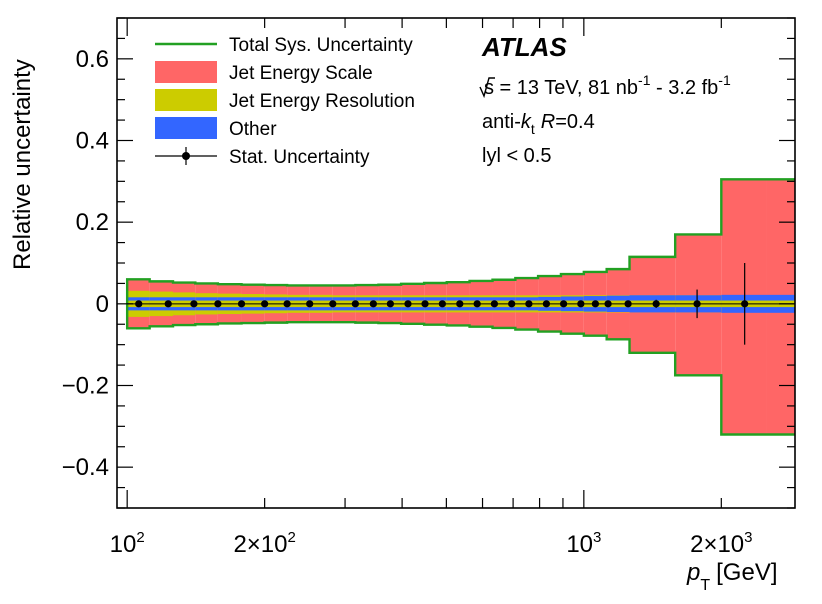 The height and width of the screenshot is (604, 822). What do you see at coordinates (301, 73) in the screenshot?
I see `legend-label: Jet Energy Scale` at bounding box center [301, 73].